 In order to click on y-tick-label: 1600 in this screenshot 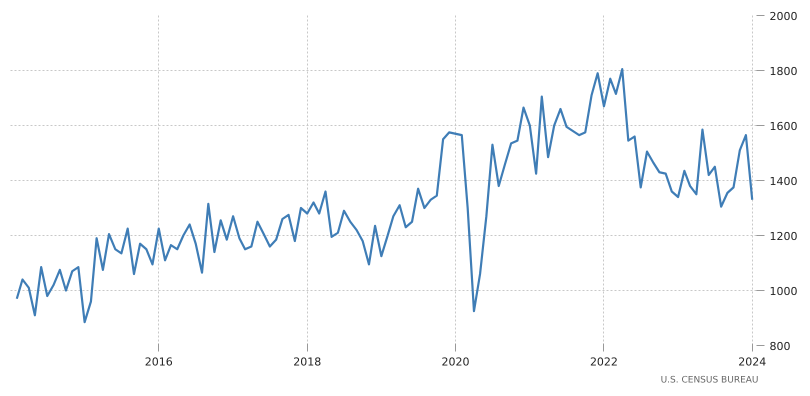, I will do `click(784, 126)`.